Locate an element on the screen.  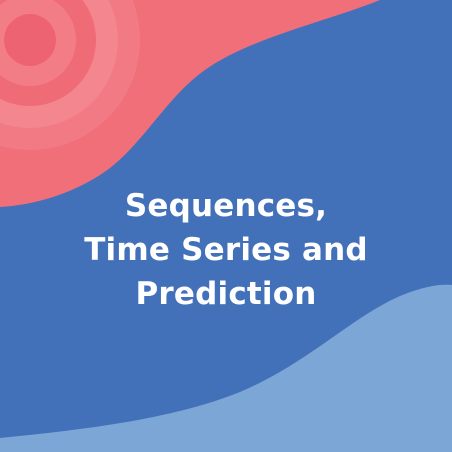
title-line-2: Time Series and is located at coordinates (226, 250).